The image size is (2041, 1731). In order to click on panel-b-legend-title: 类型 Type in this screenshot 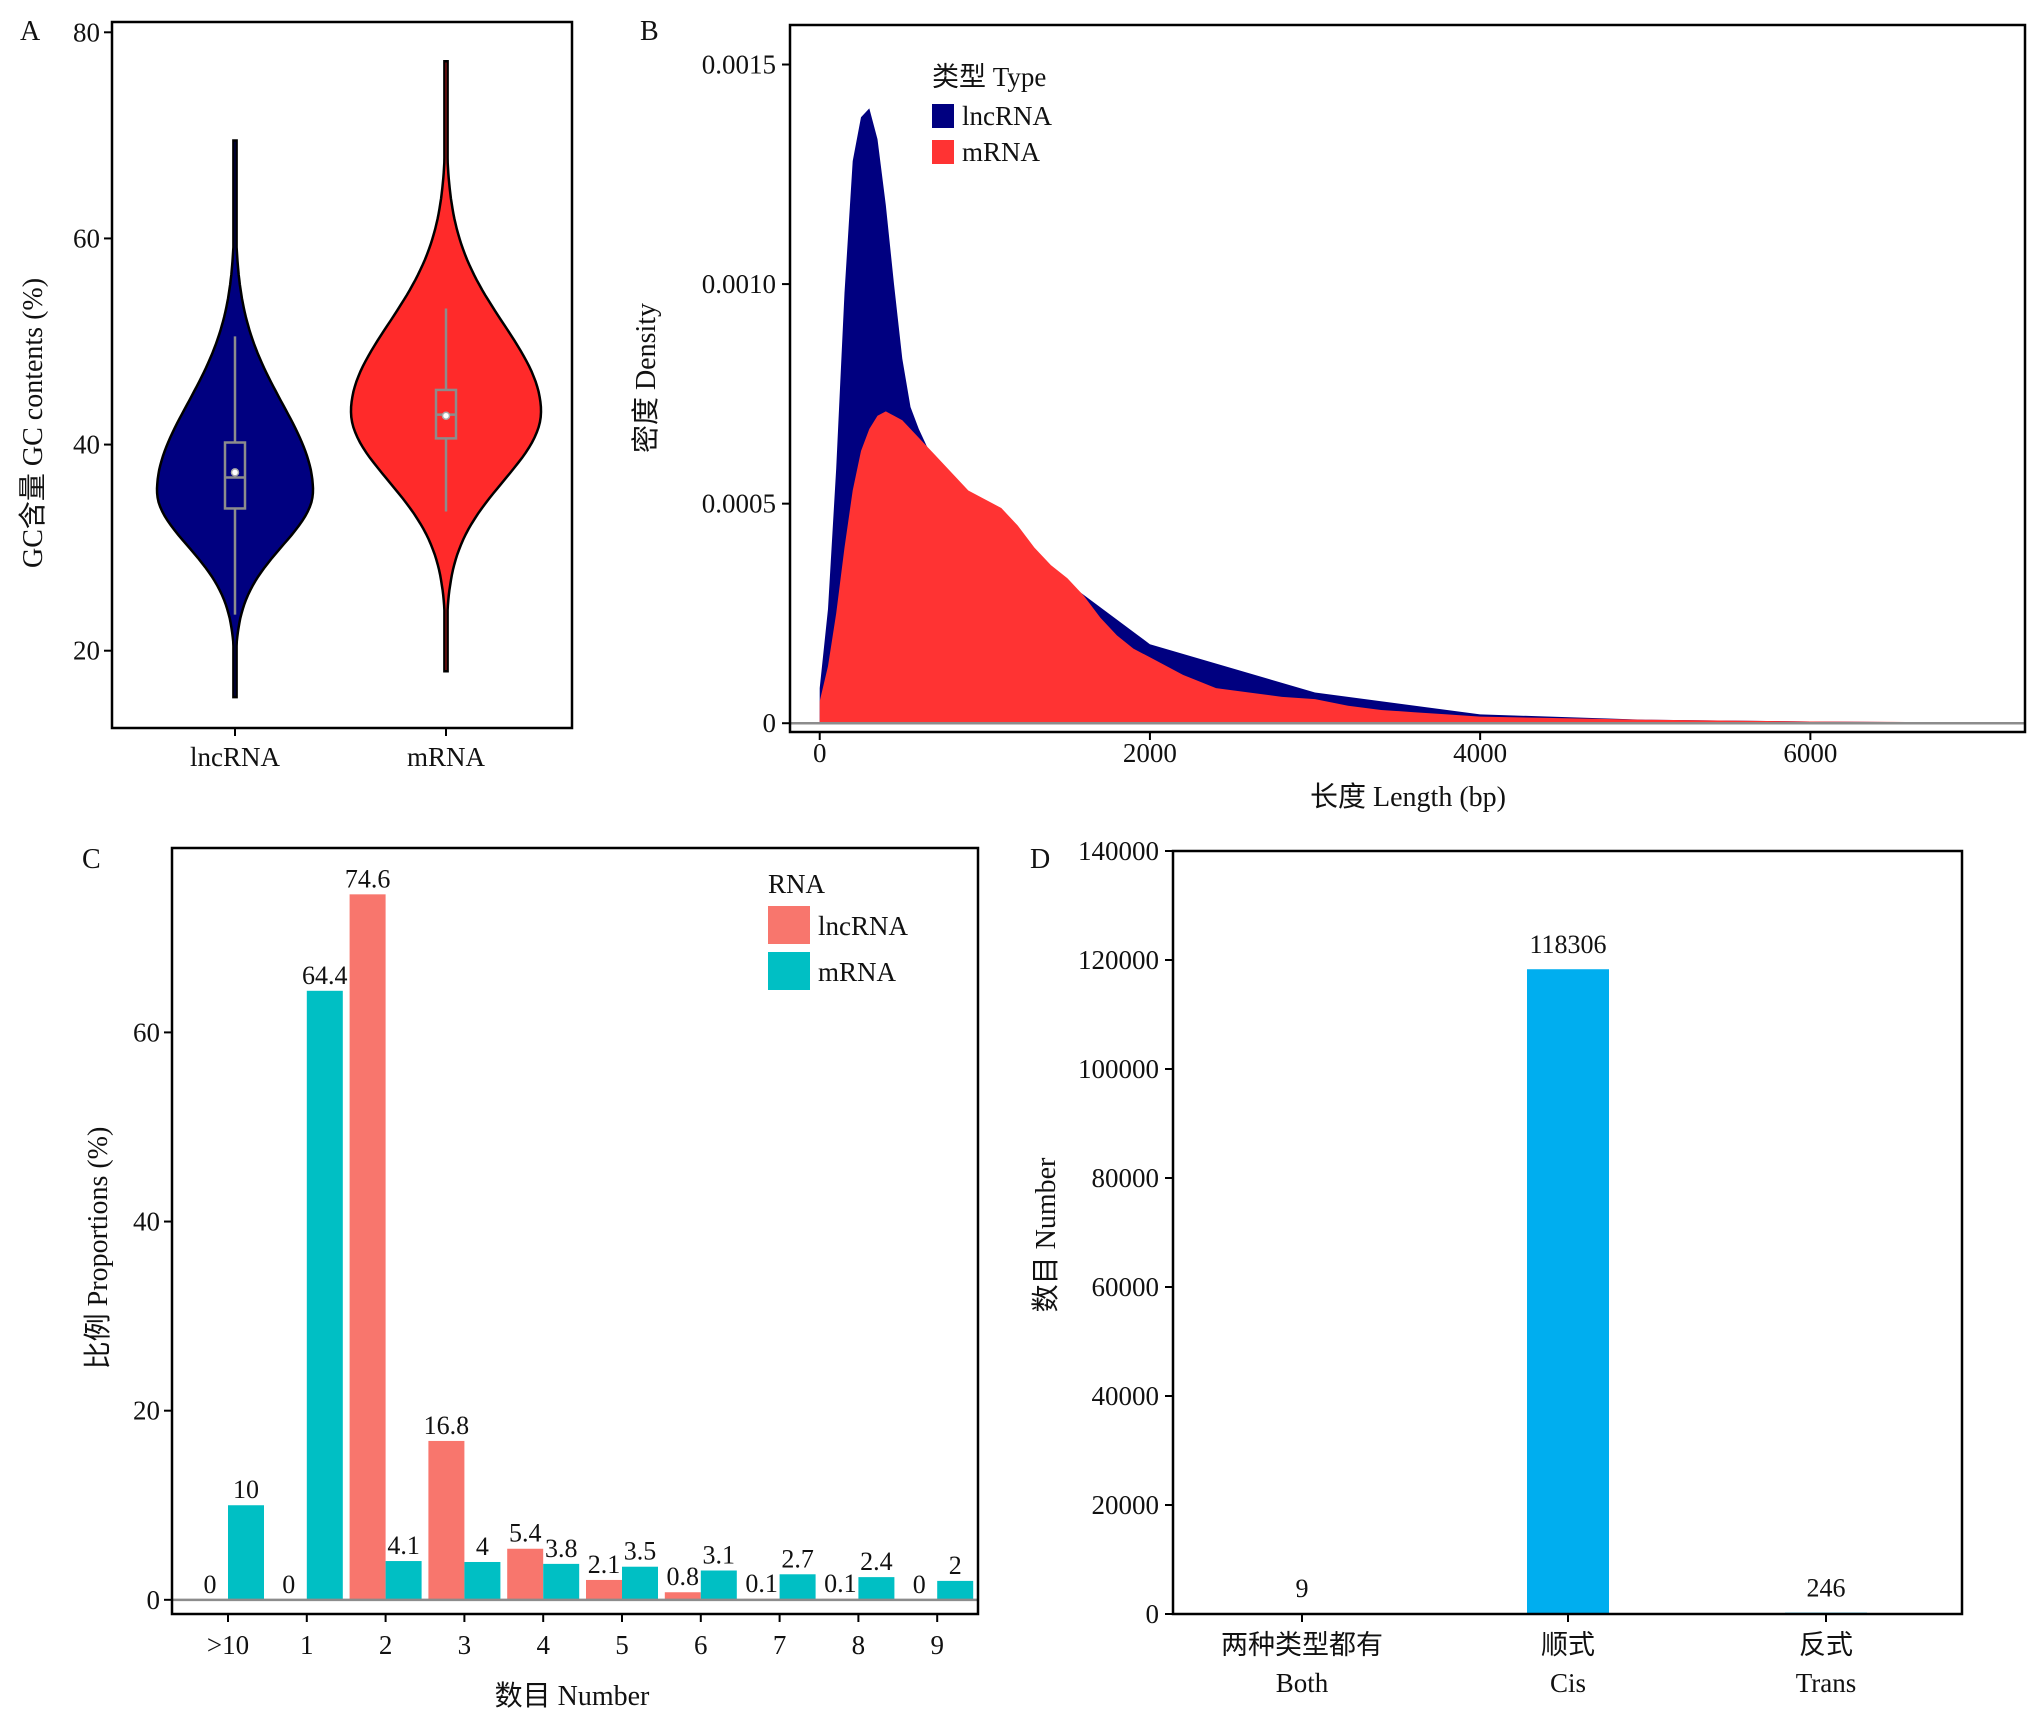, I will do `click(989, 77)`.